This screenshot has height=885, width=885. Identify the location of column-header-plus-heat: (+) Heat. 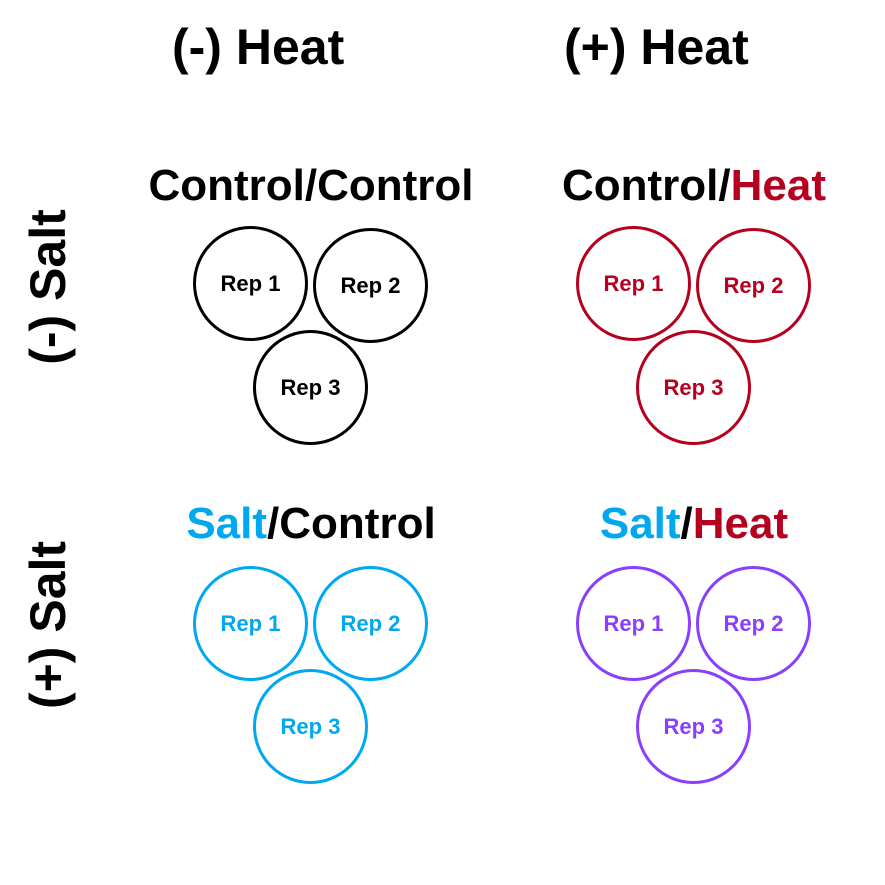
(656, 47).